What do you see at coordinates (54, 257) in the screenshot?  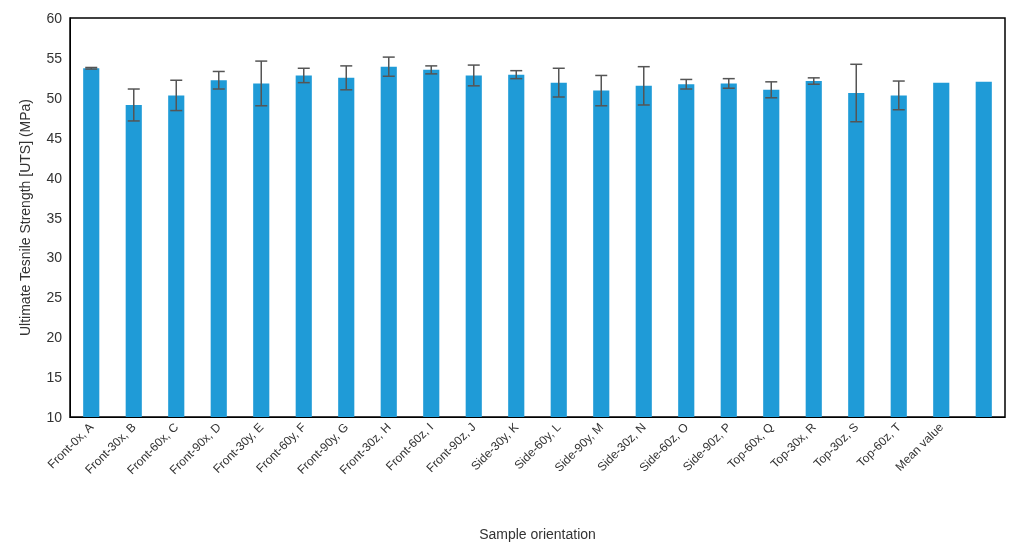 I see `y-tick-label: 30` at bounding box center [54, 257].